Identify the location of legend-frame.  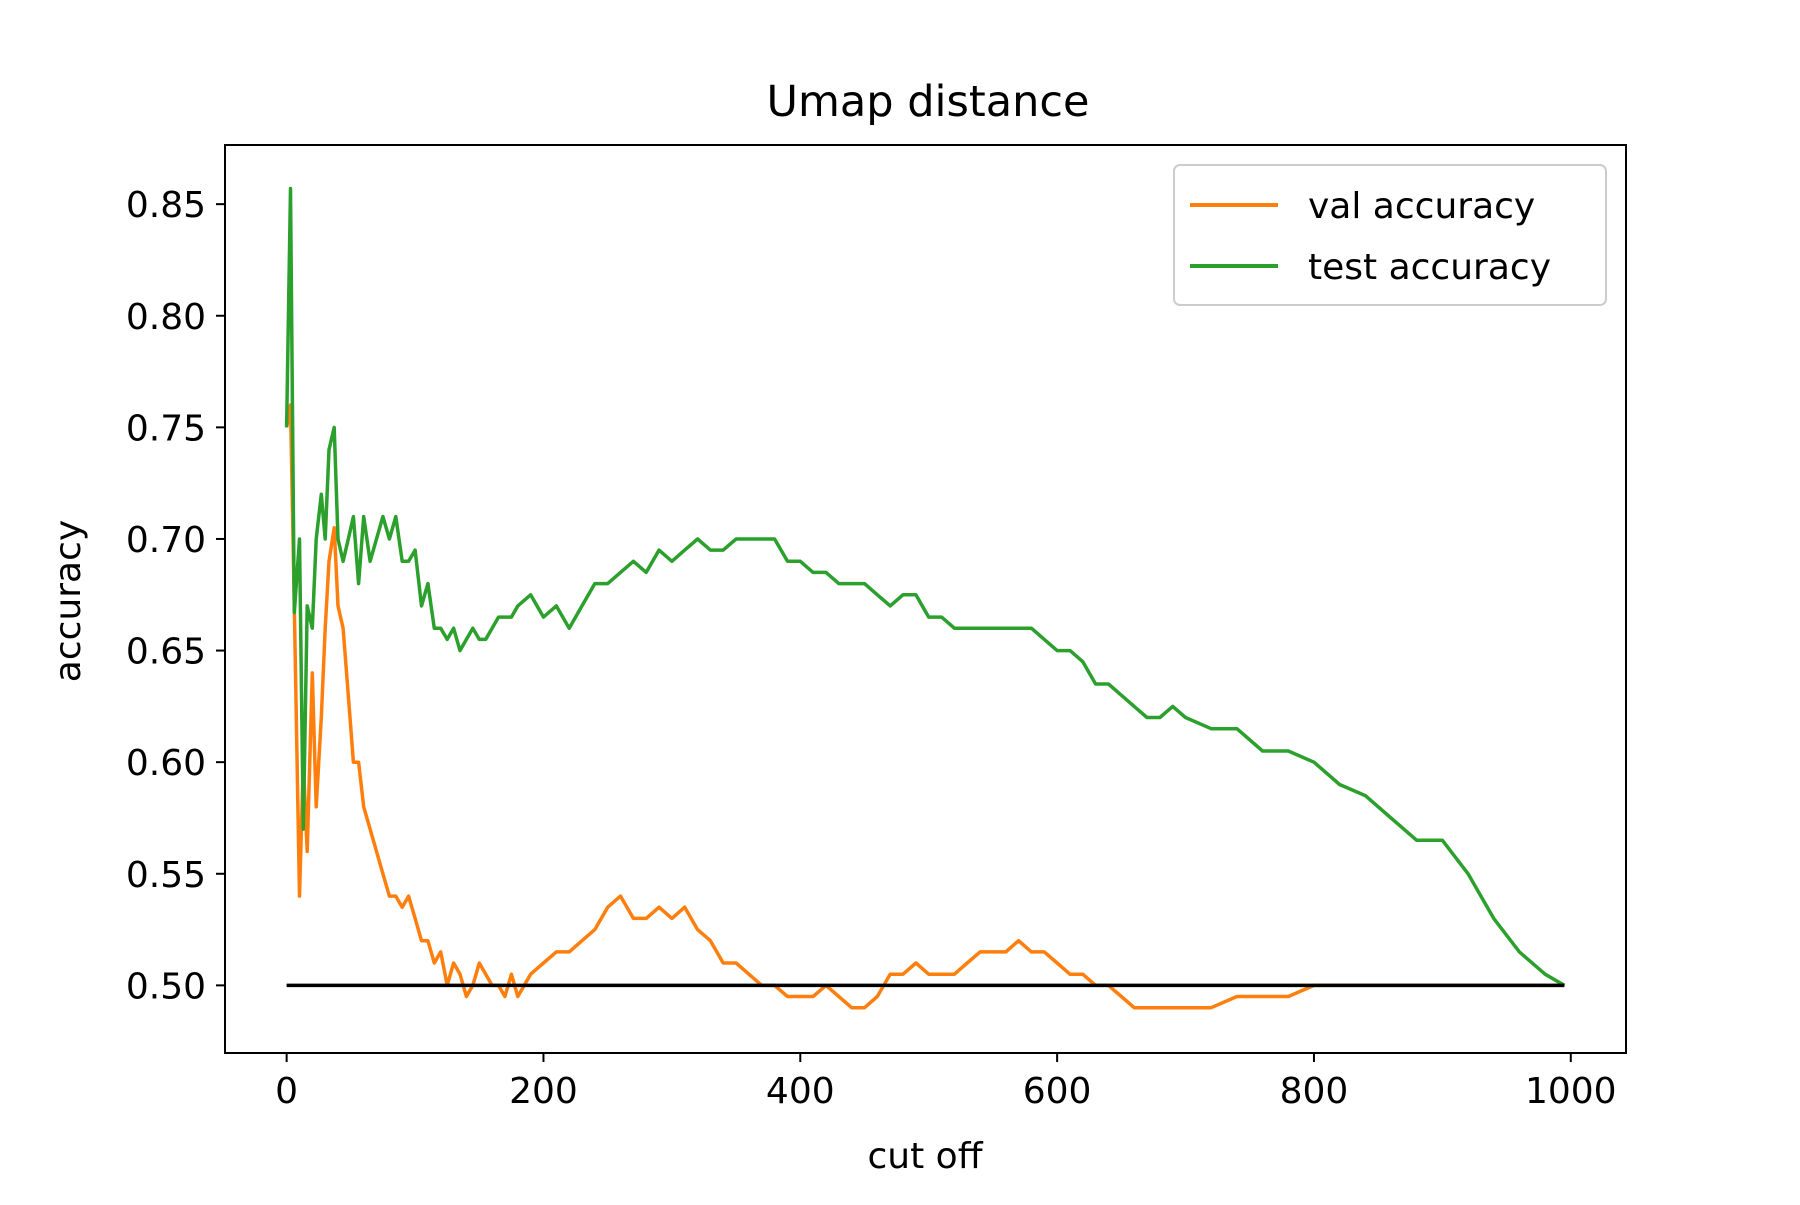
(1390, 235).